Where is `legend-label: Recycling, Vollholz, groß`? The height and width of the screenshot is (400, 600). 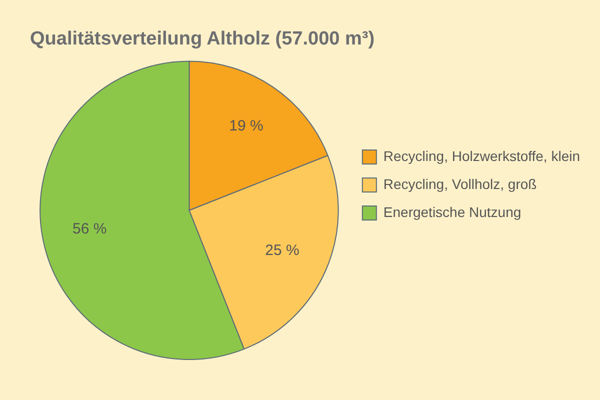
legend-label: Recycling, Vollholz, groß is located at coordinates (460, 184).